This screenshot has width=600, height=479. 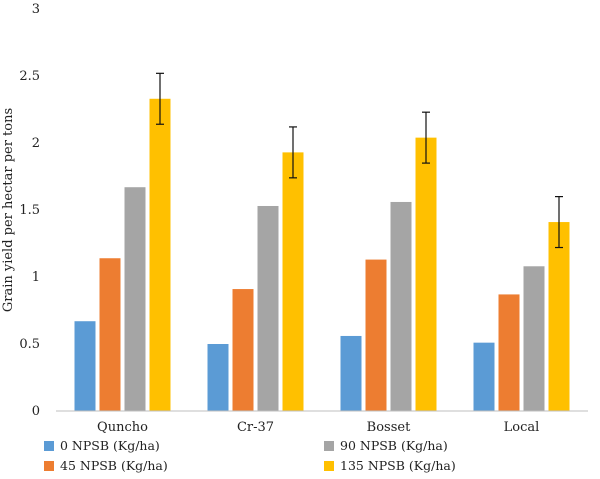 I want to click on y-tick-label: 1.5, so click(x=29, y=210).